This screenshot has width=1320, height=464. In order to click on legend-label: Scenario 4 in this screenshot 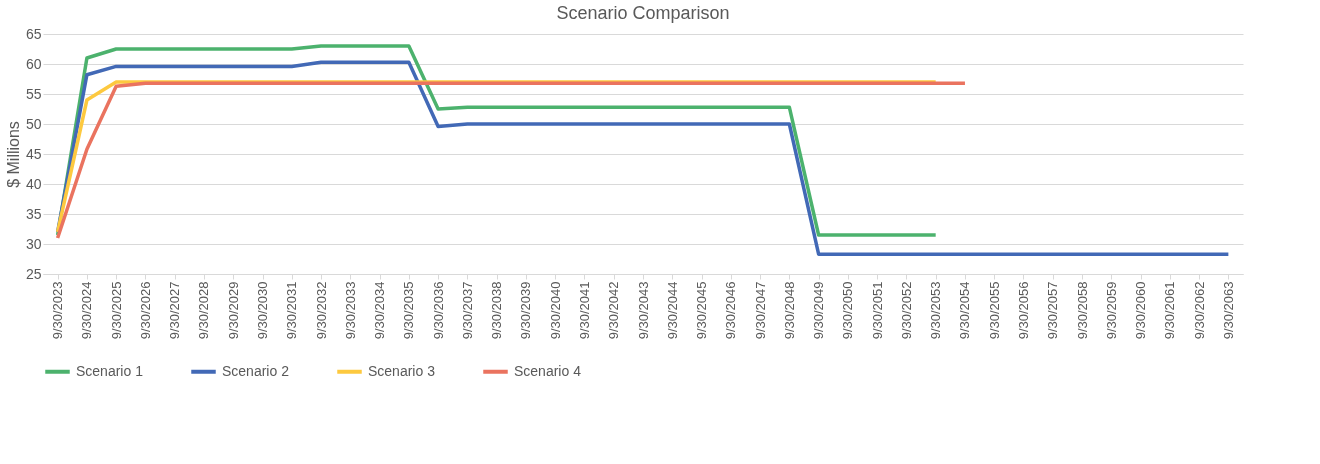, I will do `click(548, 370)`.